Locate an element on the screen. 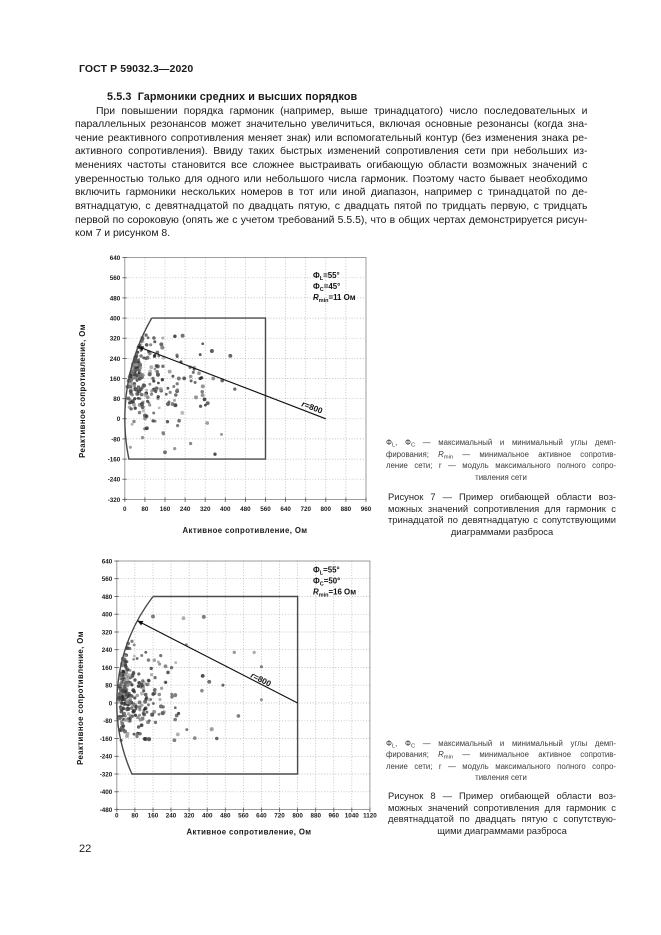 Image resolution: width=661 pixels, height=935 pixels. svg-text: Rmin=11 Ом is located at coordinates (334, 298).